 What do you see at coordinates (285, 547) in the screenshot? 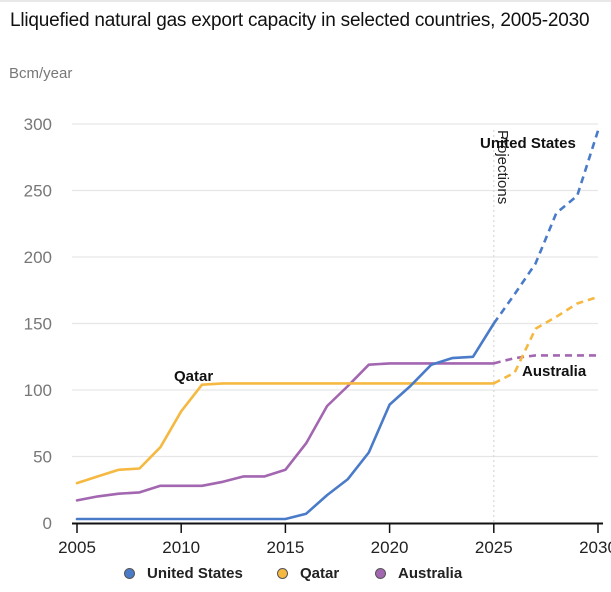
I see `x-tick-label-2015: 2015` at bounding box center [285, 547].